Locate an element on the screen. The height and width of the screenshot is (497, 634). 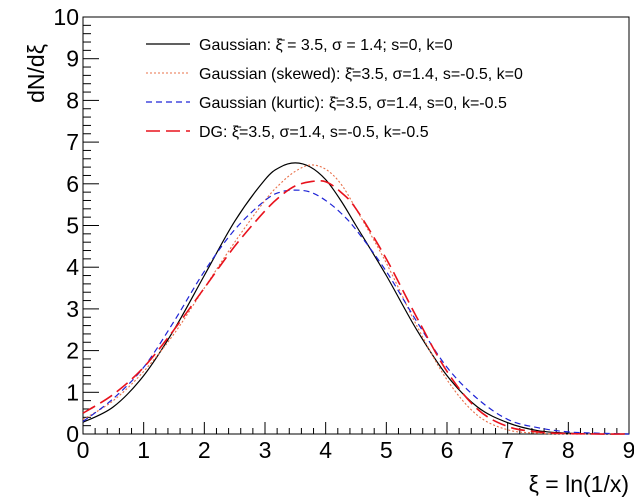
x-tick-label: 0 is located at coordinates (83, 450).